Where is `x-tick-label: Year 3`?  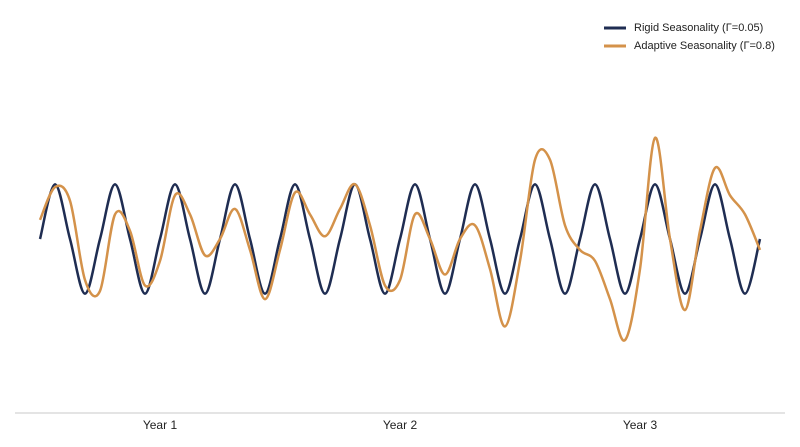
x-tick-label: Year 3 is located at coordinates (640, 425).